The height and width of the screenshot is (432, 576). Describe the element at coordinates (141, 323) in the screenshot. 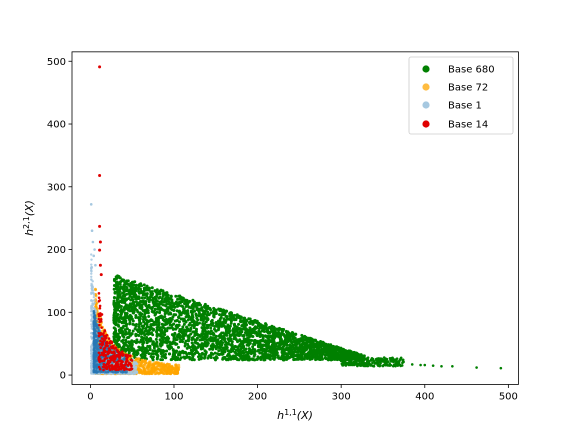

I see `point-base-680-1937` at that location.